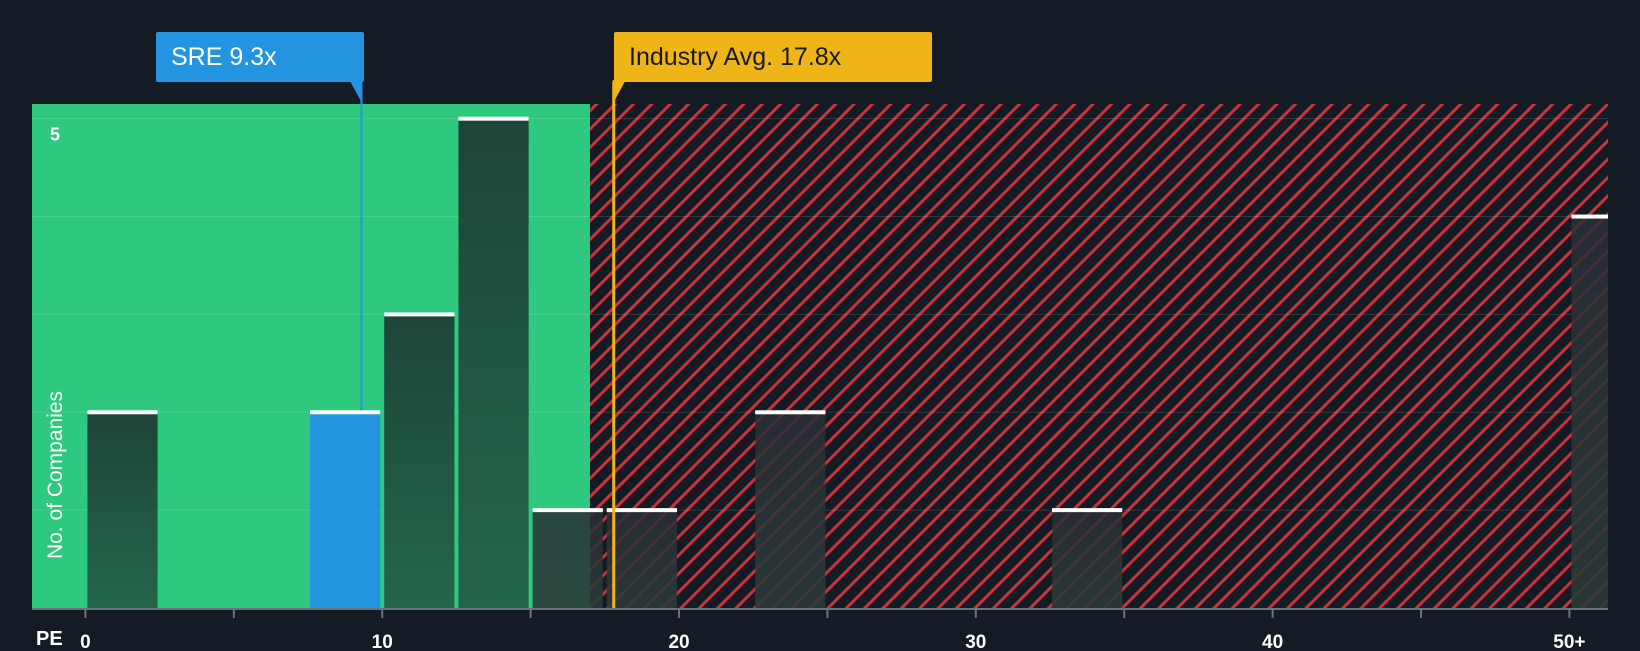  What do you see at coordinates (85, 641) in the screenshot?
I see `x-tick-label: 0` at bounding box center [85, 641].